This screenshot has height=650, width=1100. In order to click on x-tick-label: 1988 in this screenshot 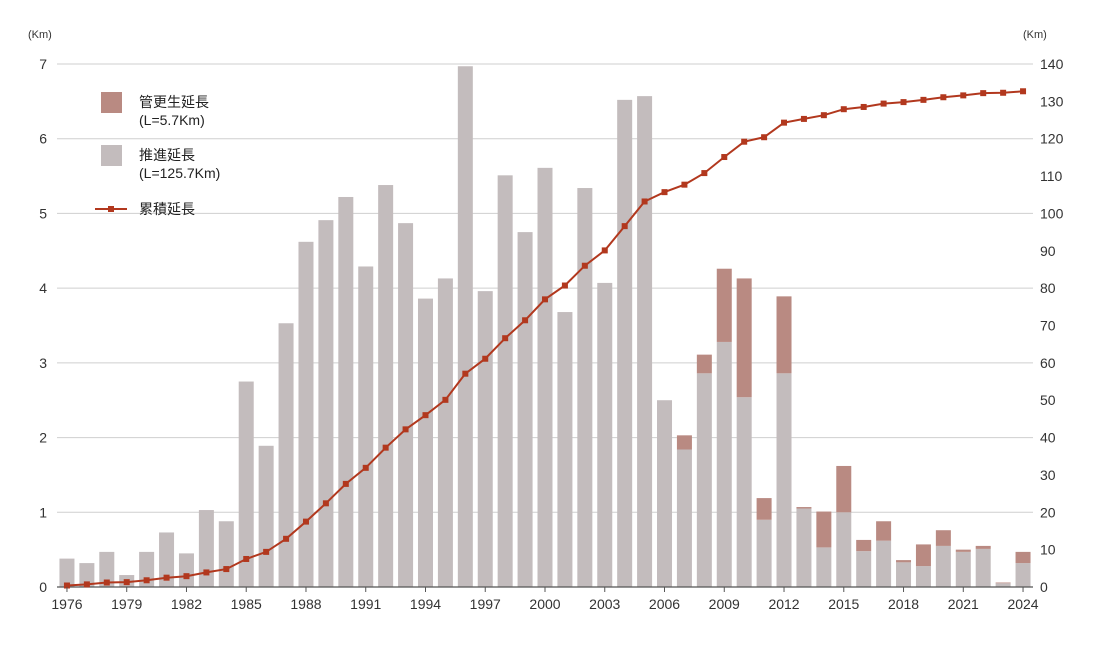, I will do `click(305, 604)`.